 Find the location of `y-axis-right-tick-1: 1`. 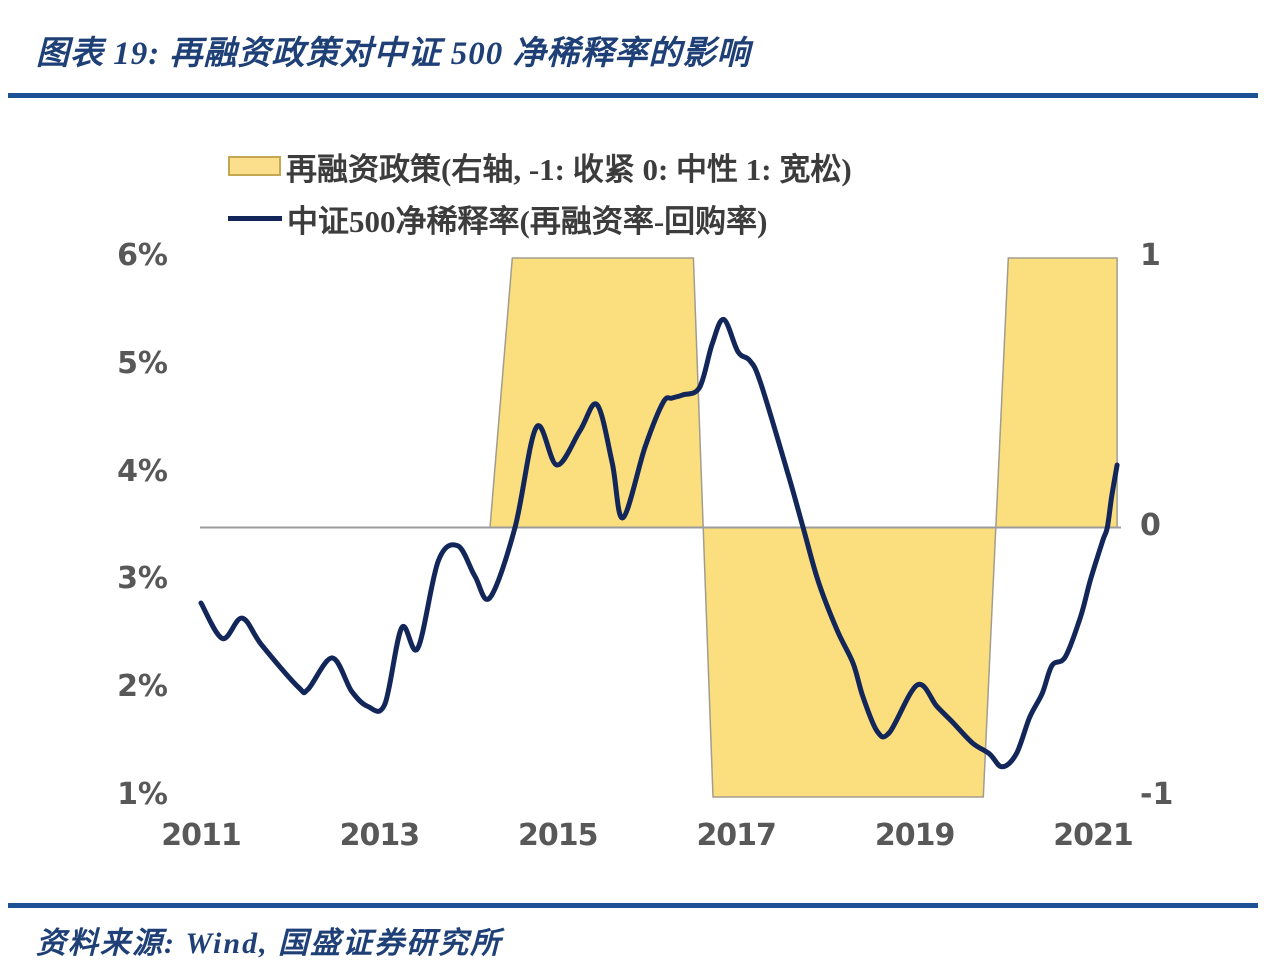

y-axis-right-tick-1: 1 is located at coordinates (1150, 255).